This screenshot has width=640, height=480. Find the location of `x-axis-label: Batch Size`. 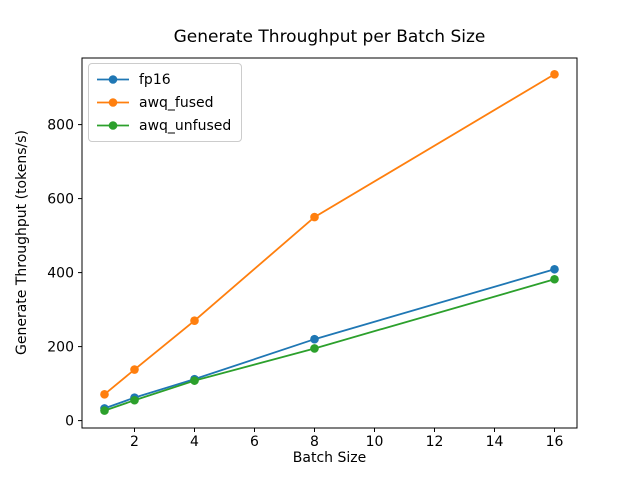

x-axis-label: Batch Size is located at coordinates (329, 458).